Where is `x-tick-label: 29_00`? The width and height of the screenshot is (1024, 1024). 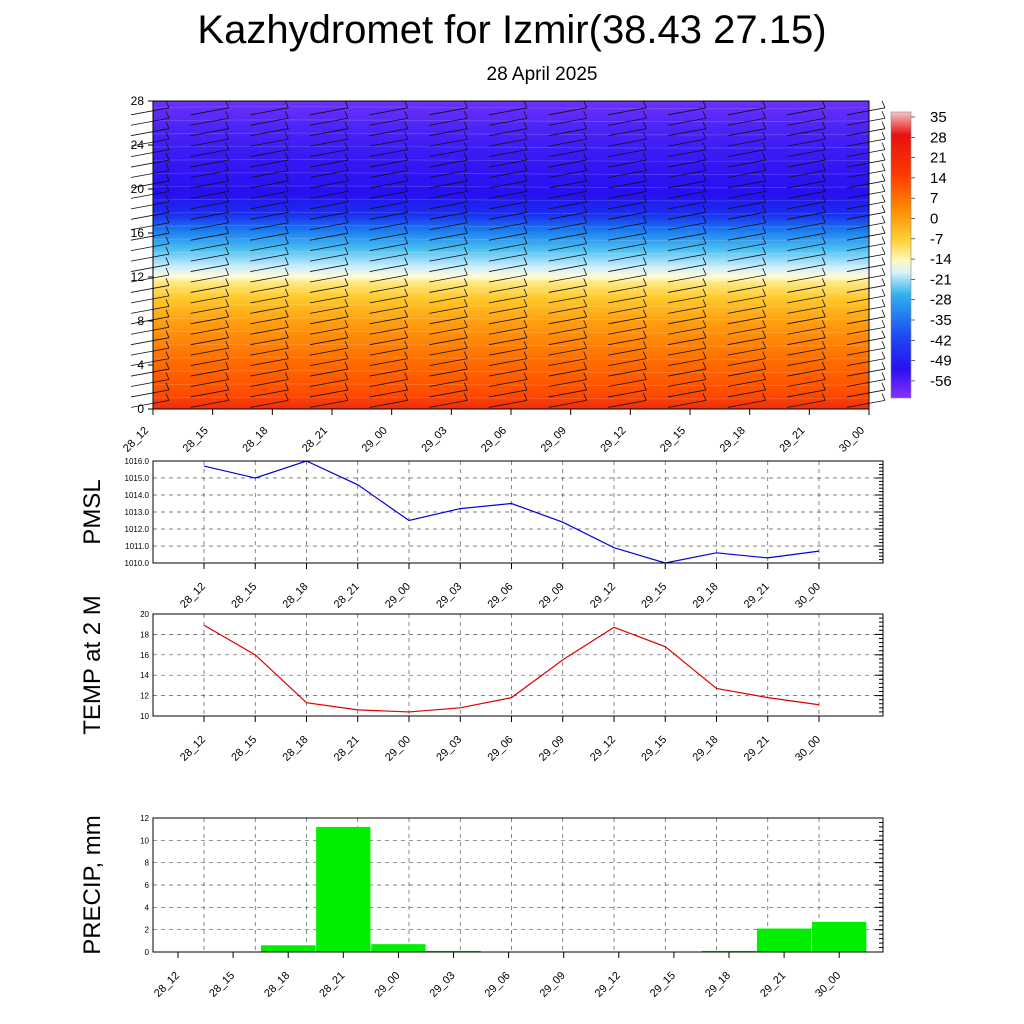 x-tick-label: 29_00 is located at coordinates (387, 985).